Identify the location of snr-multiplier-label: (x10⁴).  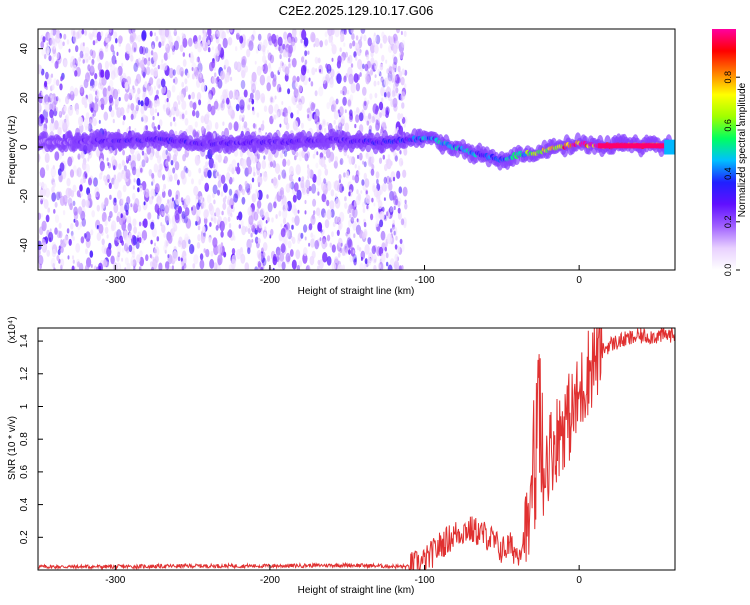
(12, 329).